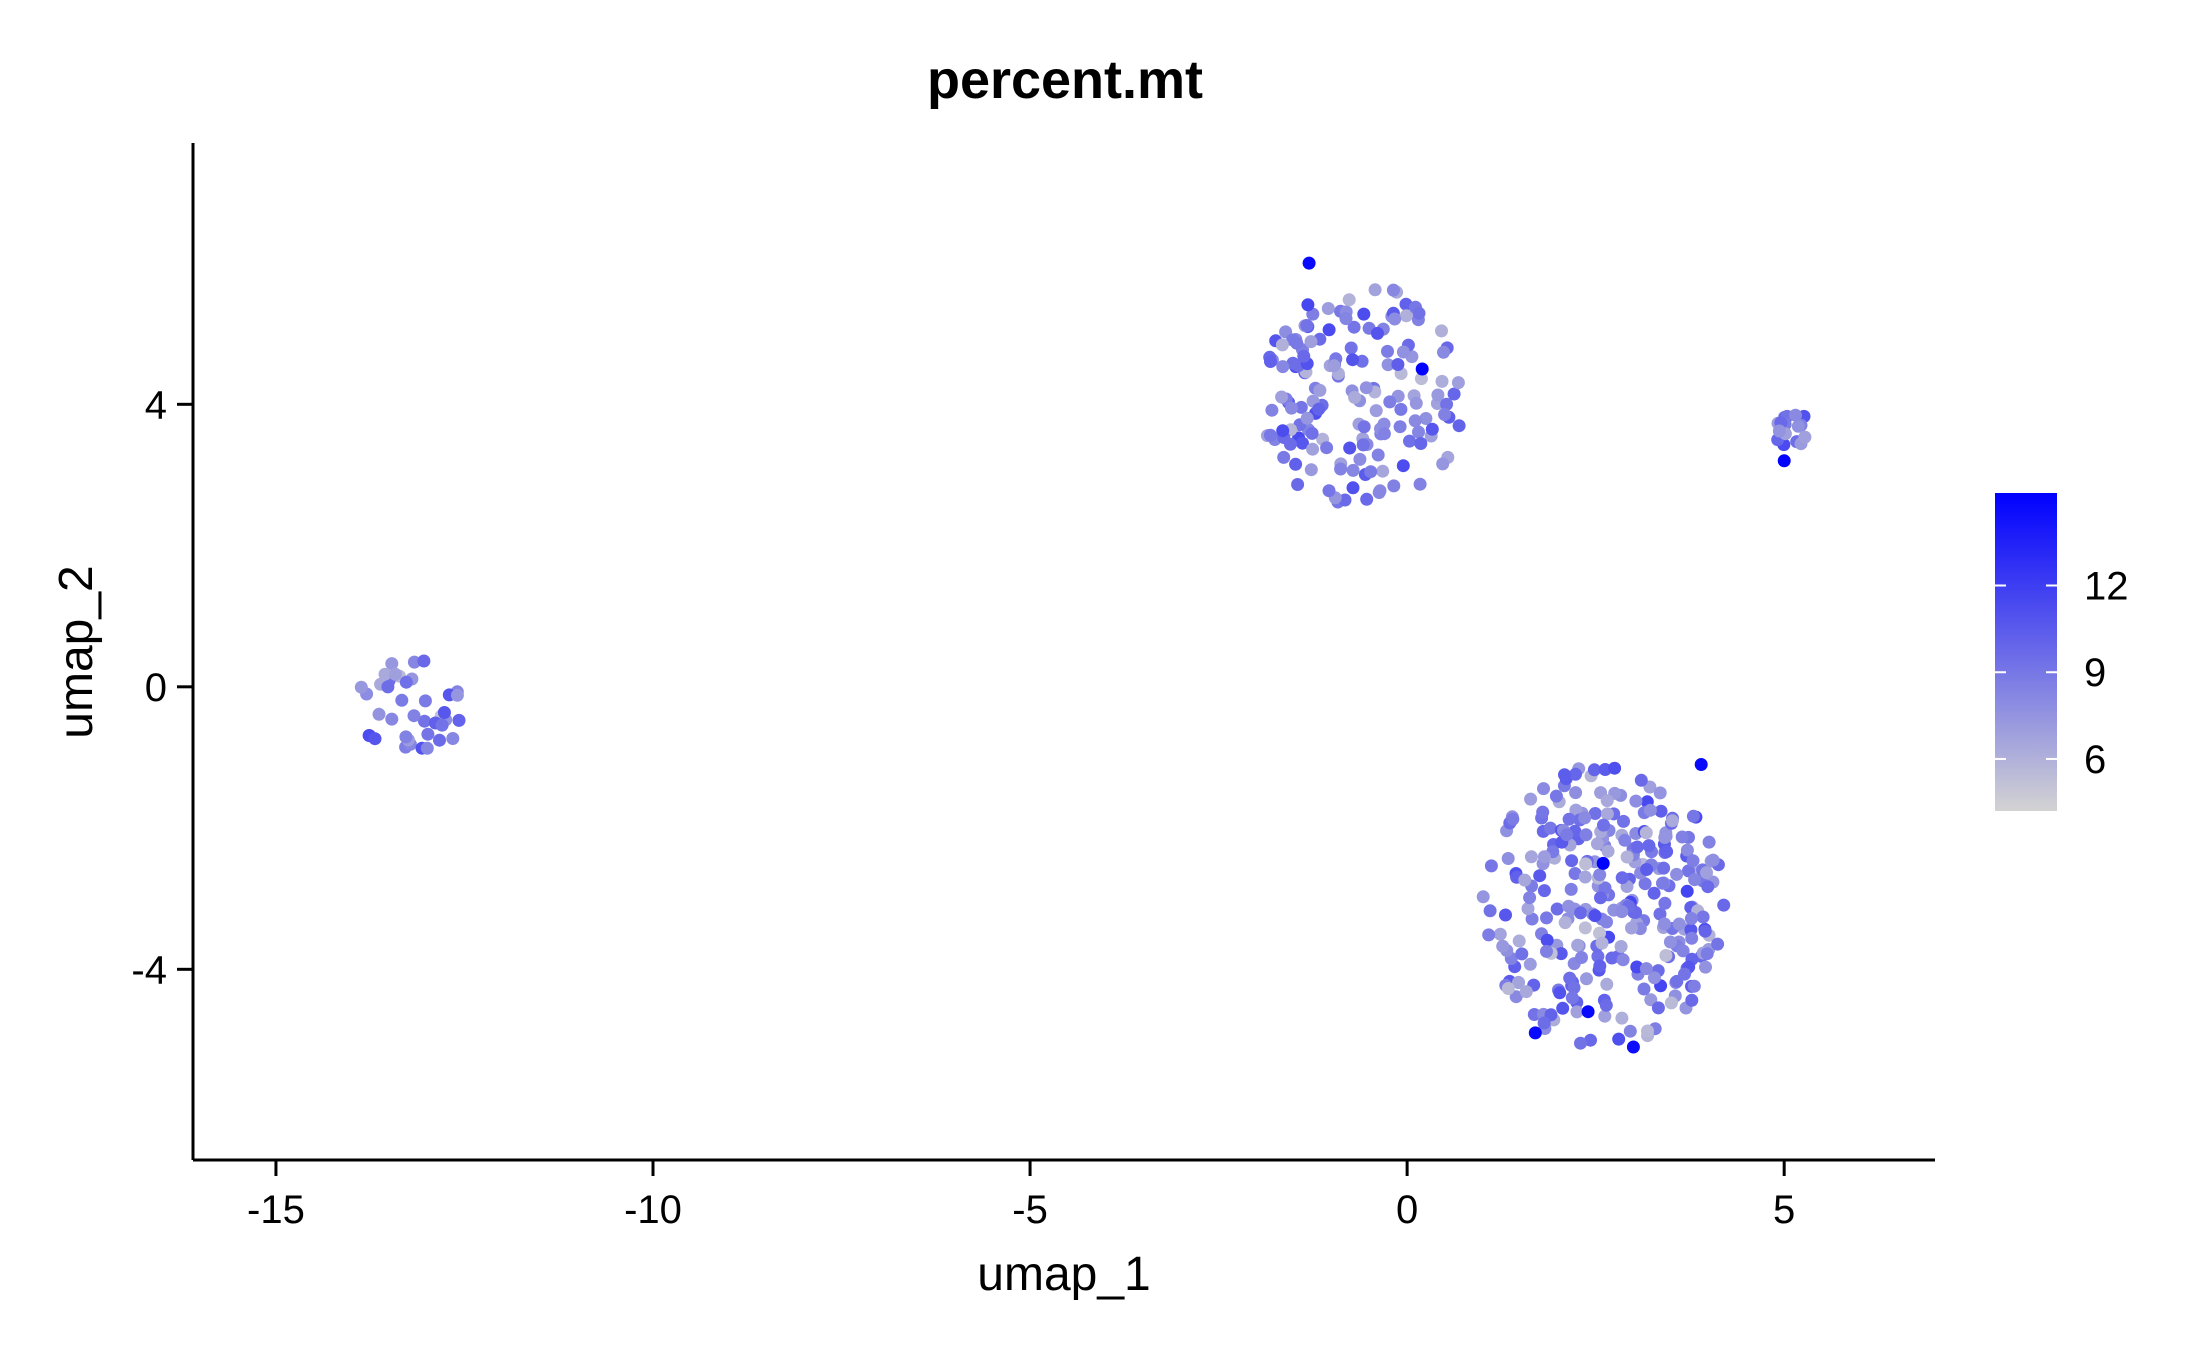  I want to click on x-tick-label: 5, so click(1784, 1210).